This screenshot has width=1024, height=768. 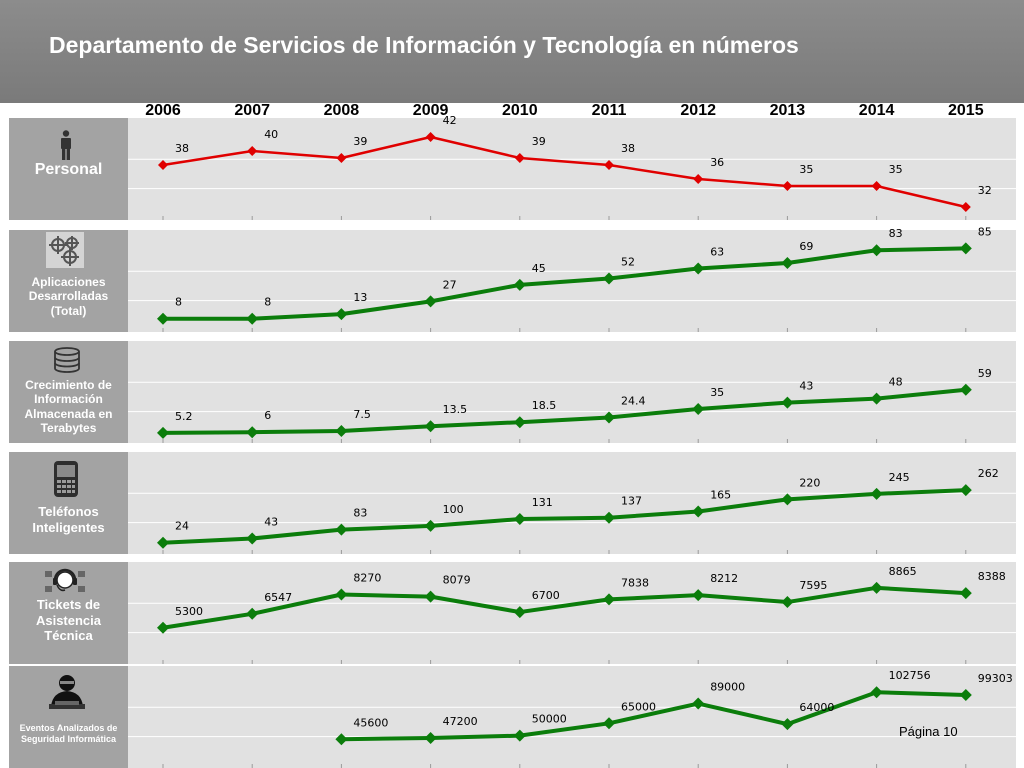 What do you see at coordinates (278, 597) in the screenshot?
I see `data-label: 6547` at bounding box center [278, 597].